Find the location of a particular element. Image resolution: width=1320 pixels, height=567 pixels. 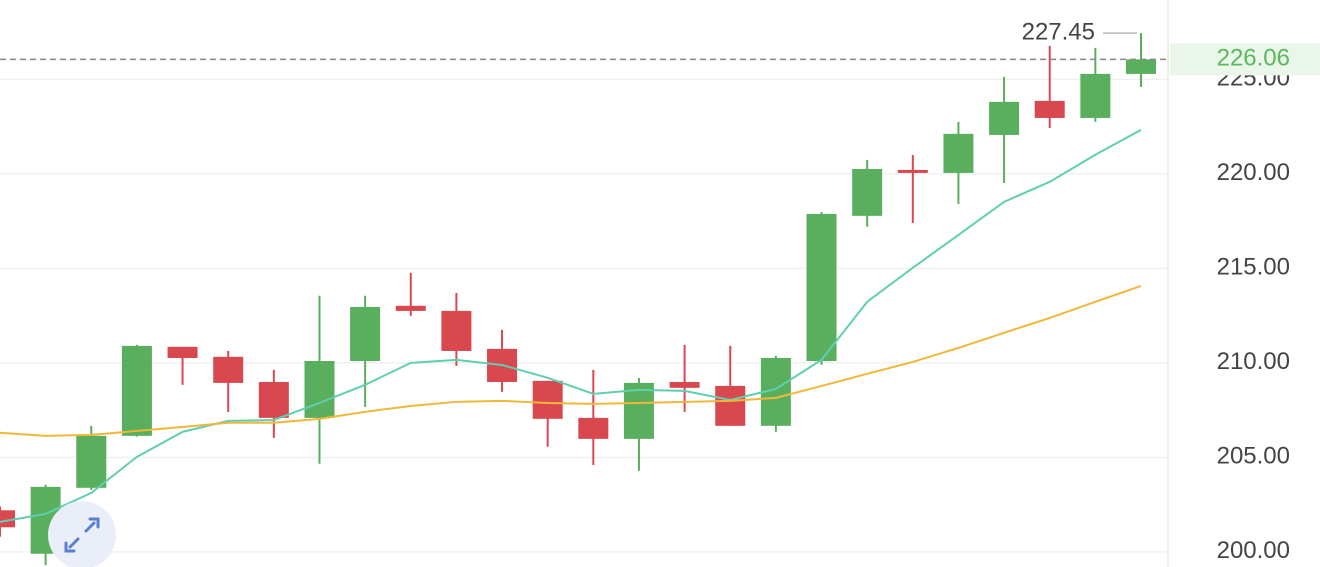

last-price-label: 226.06 is located at coordinates (1253, 58).